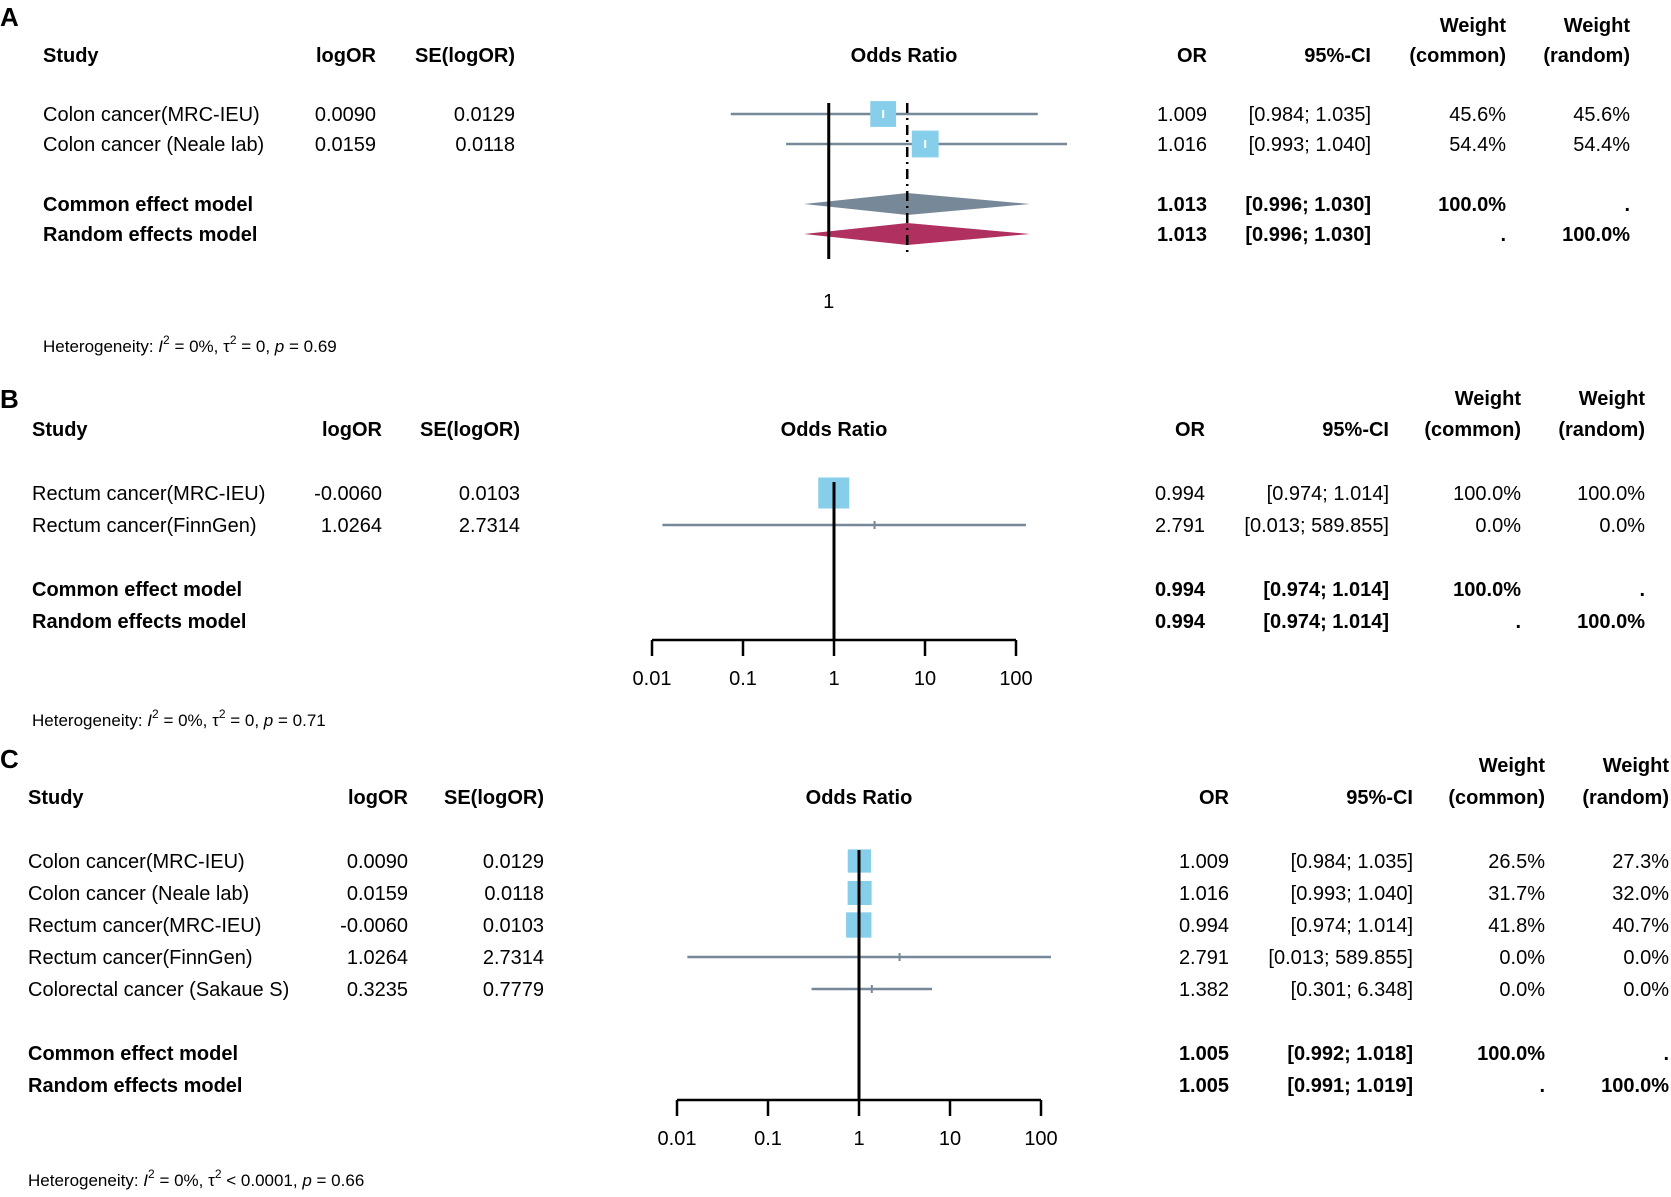 The width and height of the screenshot is (1671, 1197). Describe the element at coordinates (1640, 894) in the screenshot. I see `study-weight-random: 32.0%` at that location.